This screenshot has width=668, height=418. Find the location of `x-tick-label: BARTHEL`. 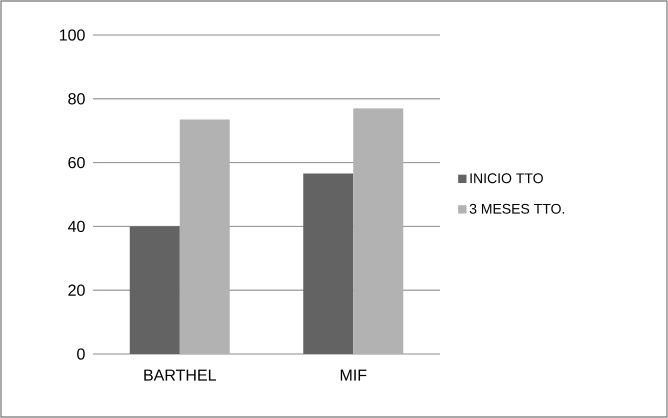

x-tick-label: BARTHEL is located at coordinates (180, 375).